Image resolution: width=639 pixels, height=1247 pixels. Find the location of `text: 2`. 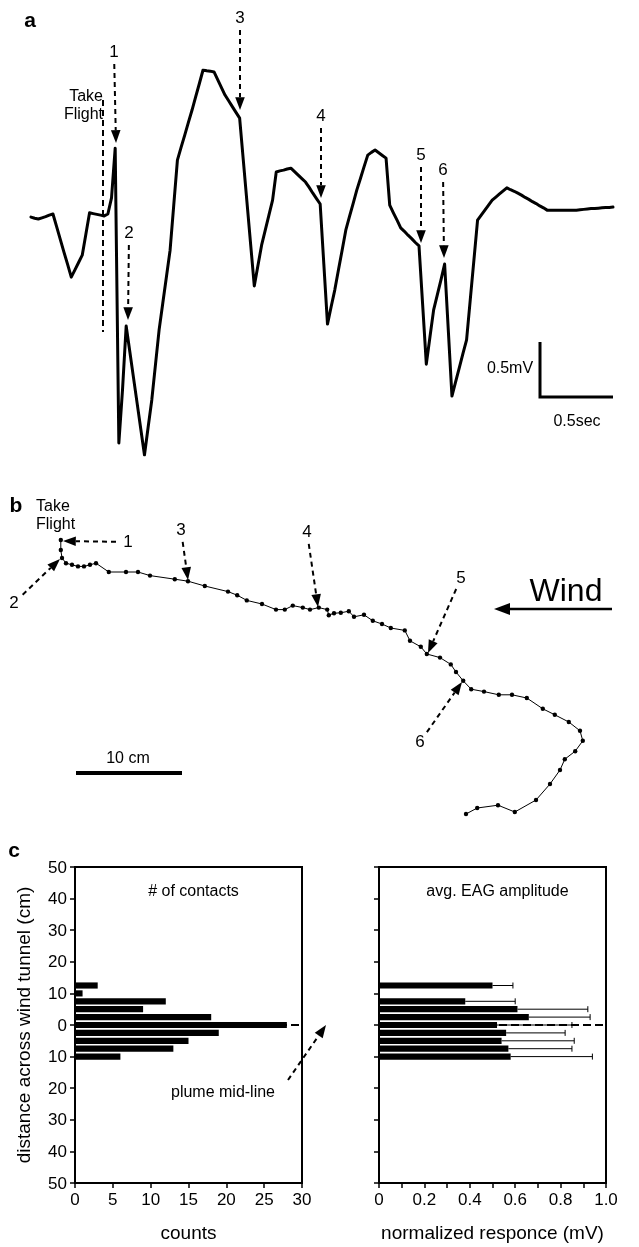

text: 2 is located at coordinates (14, 602).